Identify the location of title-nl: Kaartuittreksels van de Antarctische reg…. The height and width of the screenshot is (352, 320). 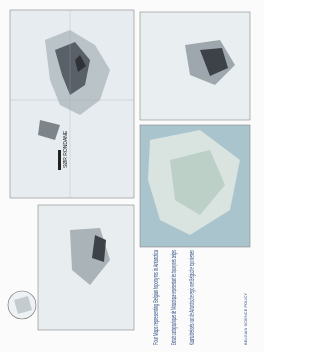
(192, 297).